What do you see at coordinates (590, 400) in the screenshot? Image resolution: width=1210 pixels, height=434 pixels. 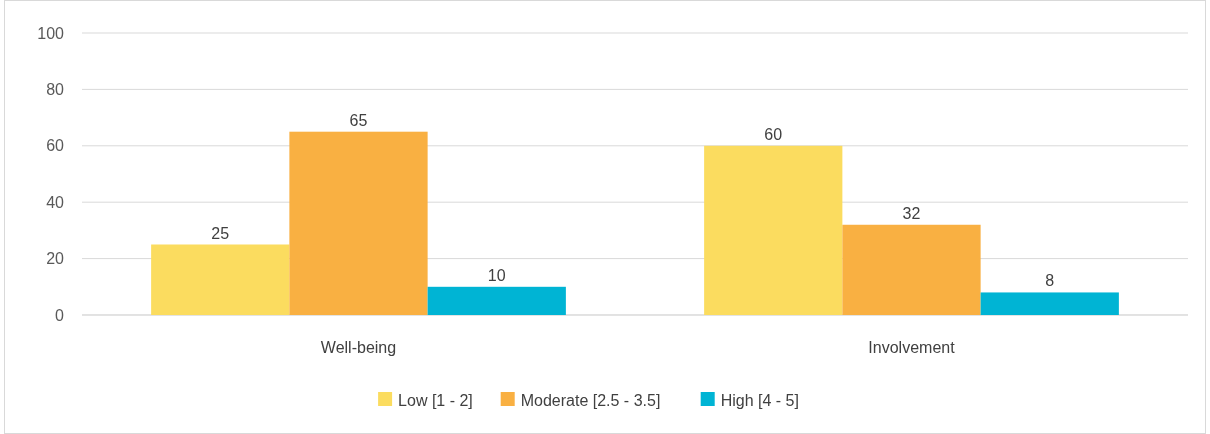 I see `legend-label: Moderate [2.5 - 3.5]` at bounding box center [590, 400].